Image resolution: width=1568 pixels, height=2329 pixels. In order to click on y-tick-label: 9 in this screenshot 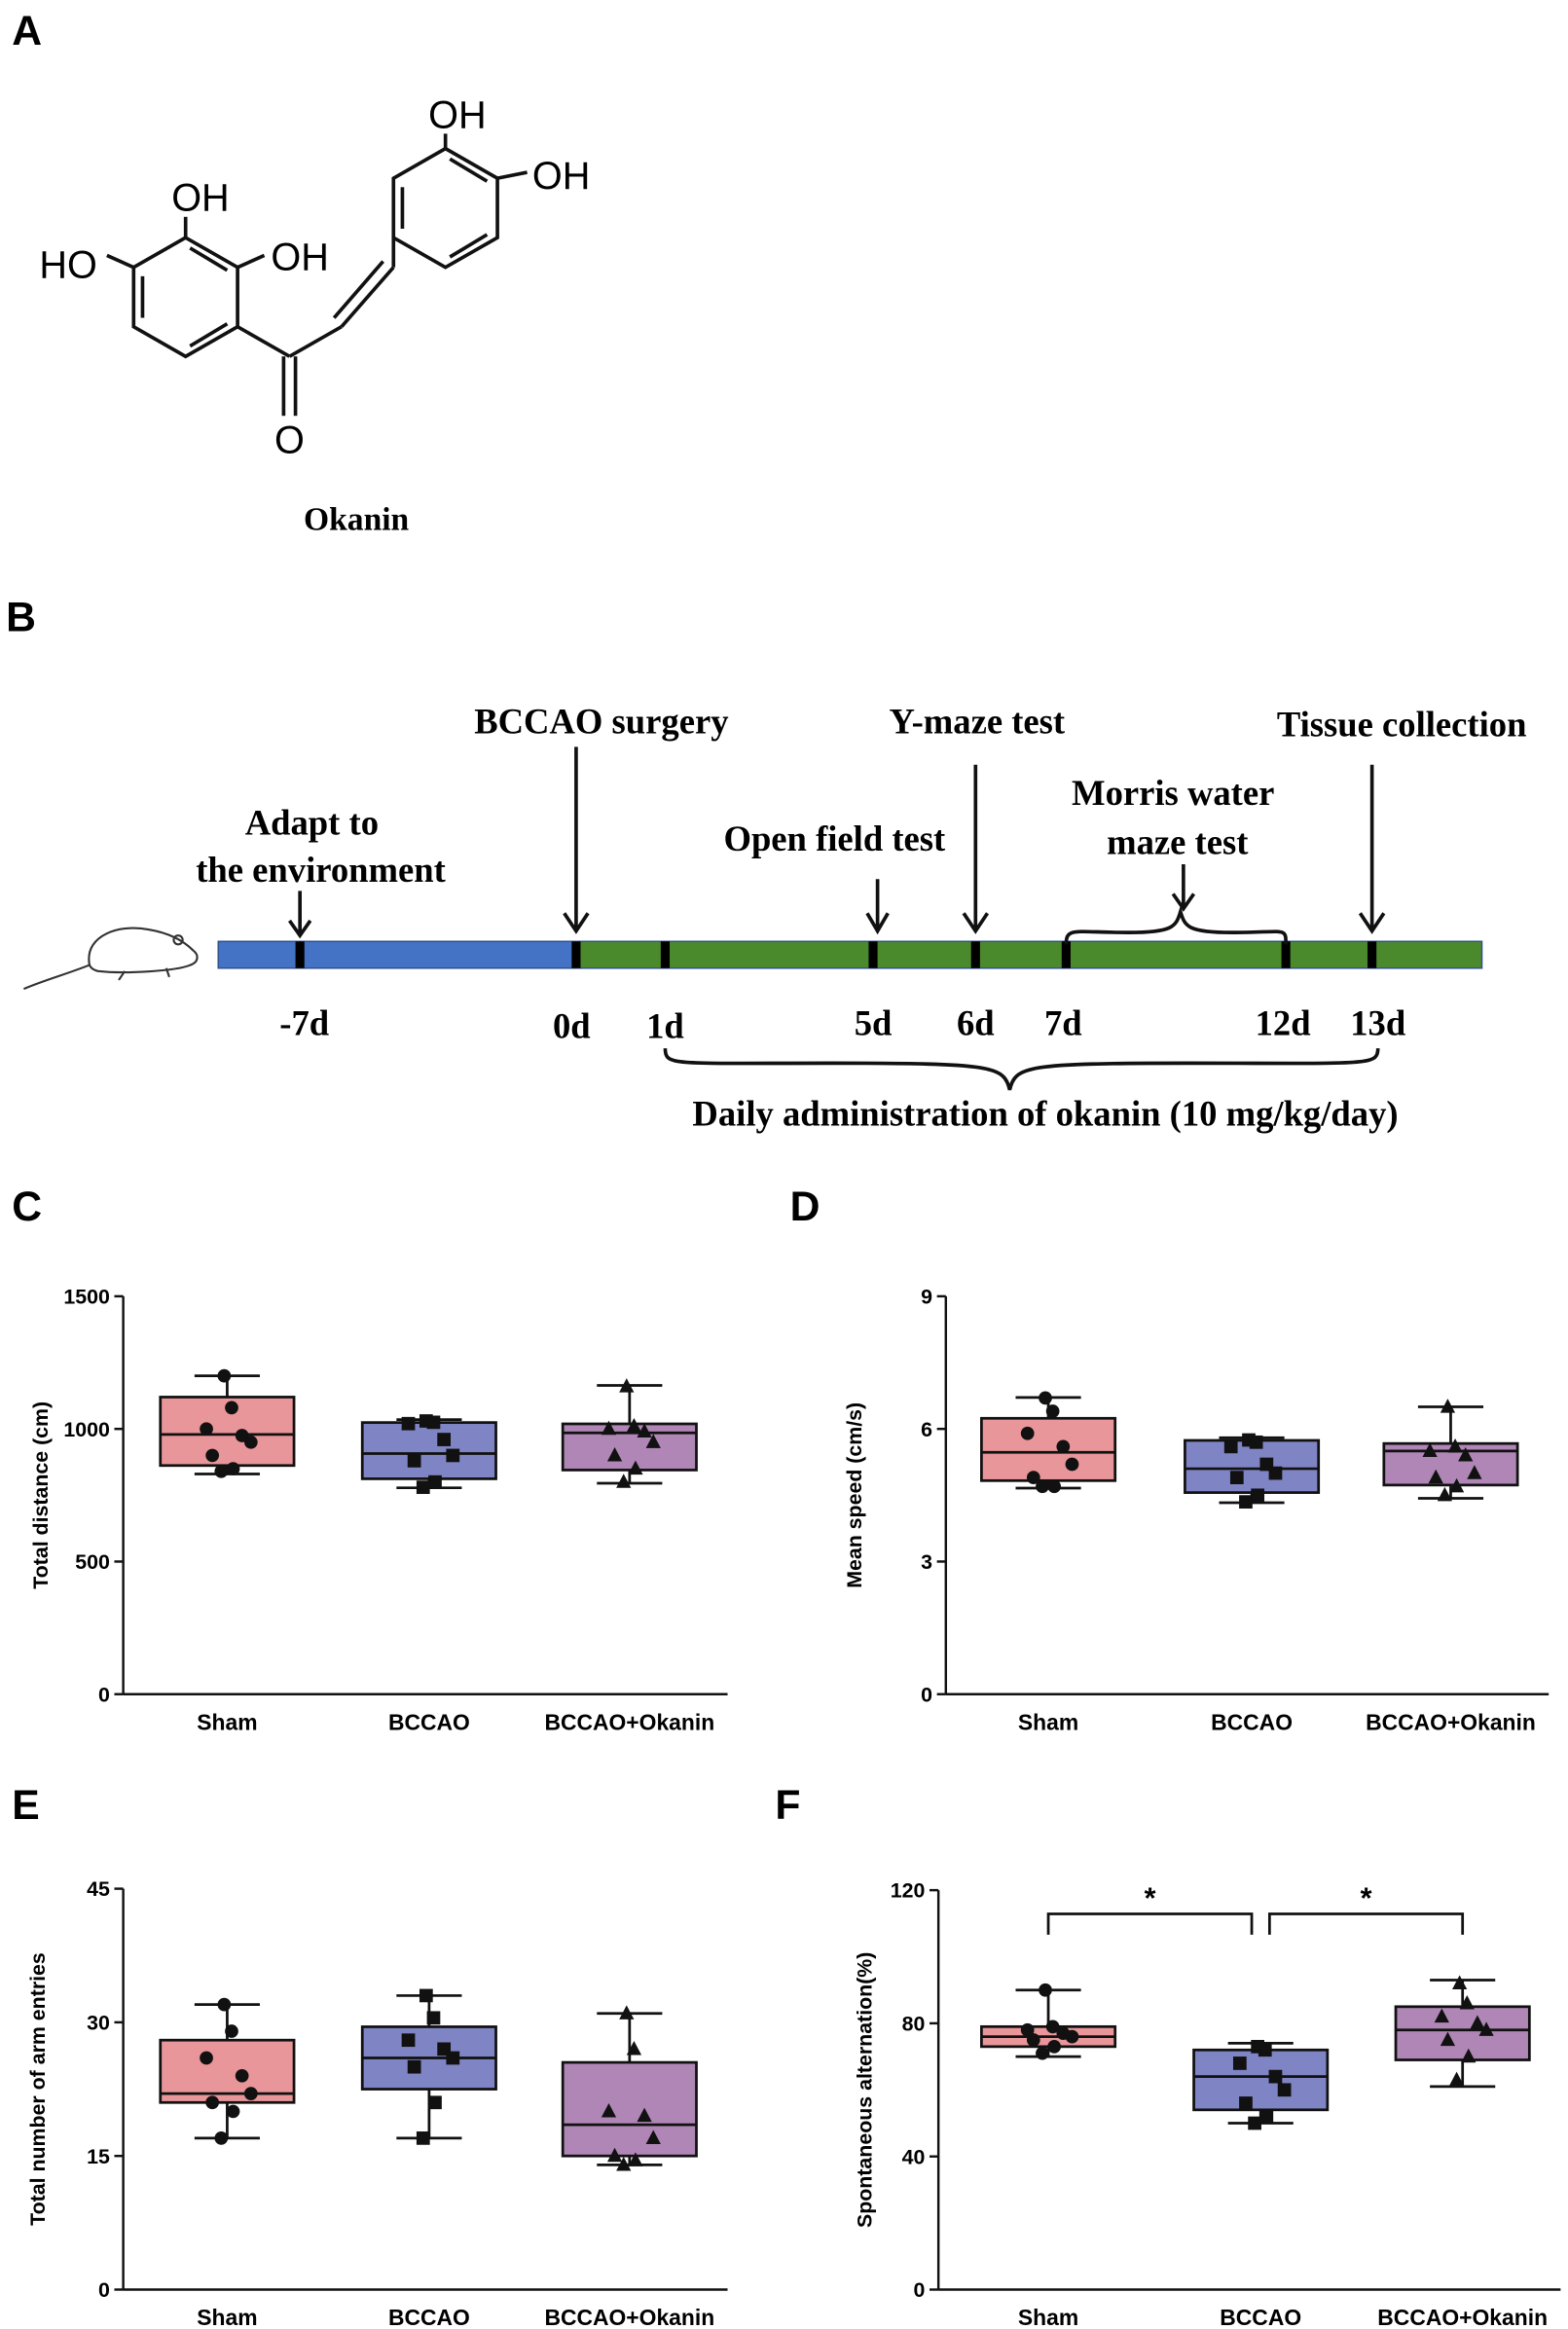, I will do `click(926, 1297)`.